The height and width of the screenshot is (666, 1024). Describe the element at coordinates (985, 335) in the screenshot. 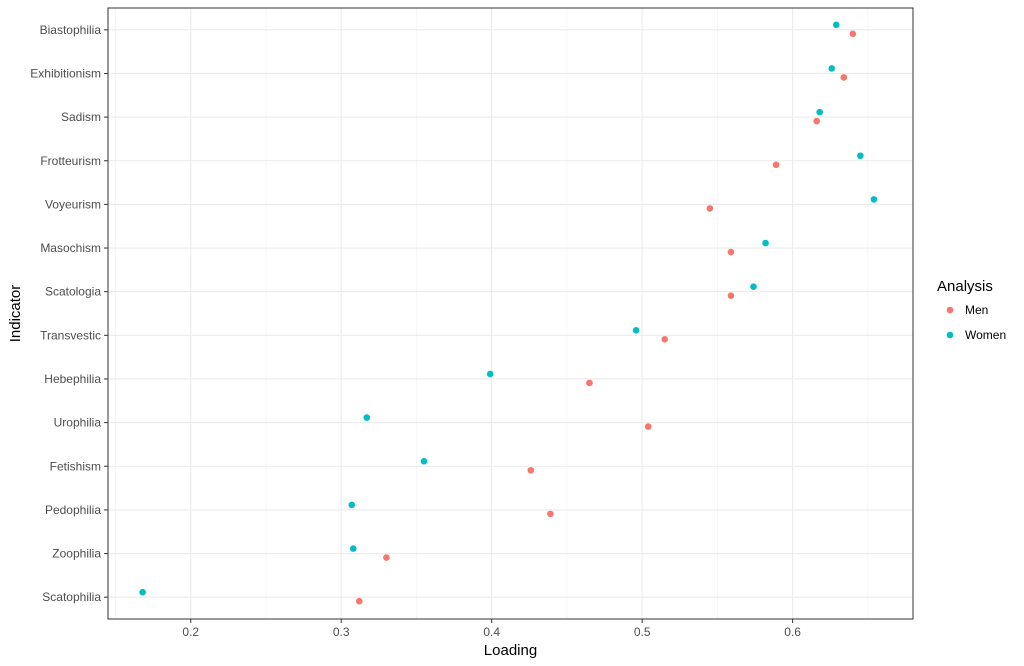

I see `legend-label-women: Women` at that location.